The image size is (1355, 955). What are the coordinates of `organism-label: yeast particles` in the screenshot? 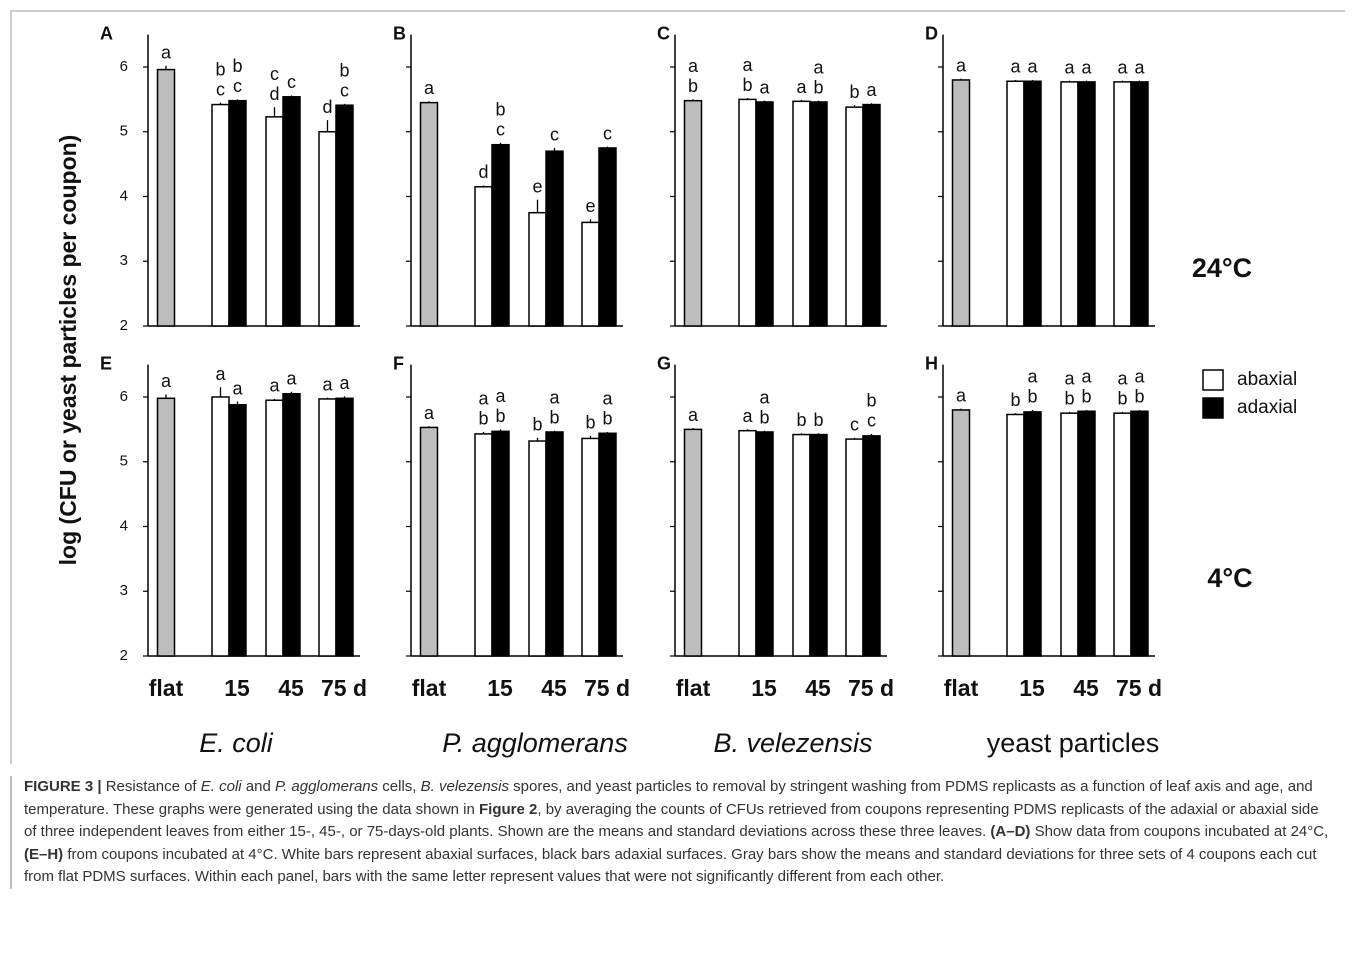 It's located at (1073, 743).